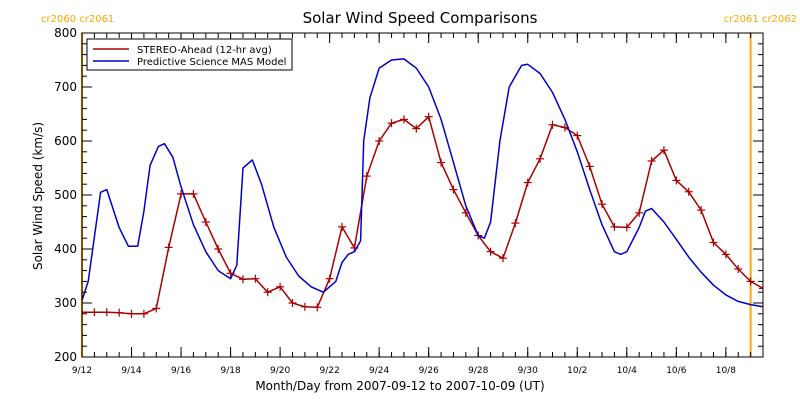  Describe the element at coordinates (181, 371) in the screenshot. I see `x-tick-label-3: 9/16` at that location.